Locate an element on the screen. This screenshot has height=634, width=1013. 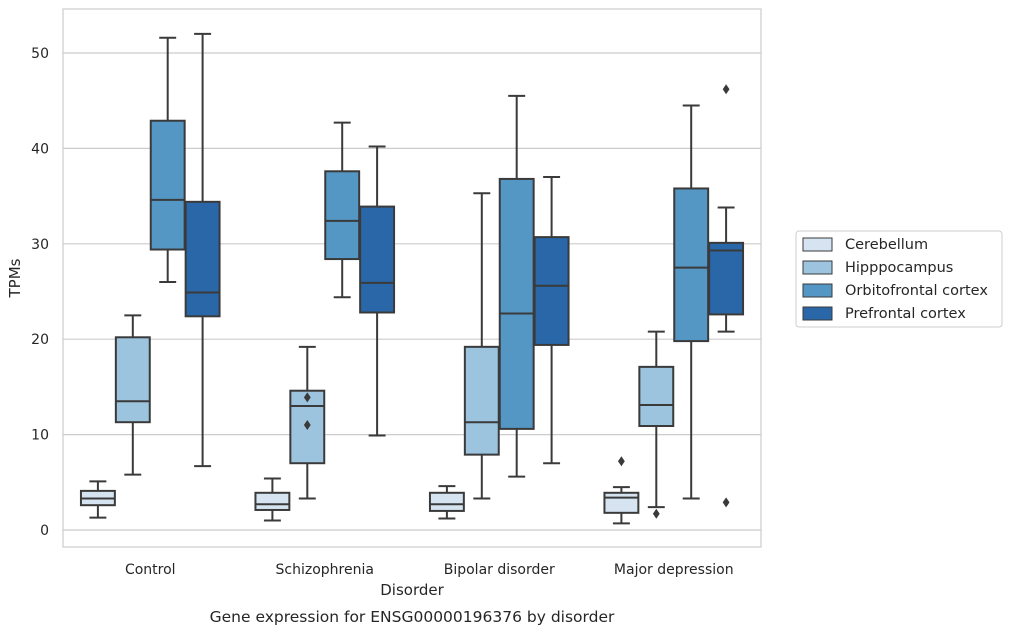
y-tick-label: 0 is located at coordinates (44, 531).